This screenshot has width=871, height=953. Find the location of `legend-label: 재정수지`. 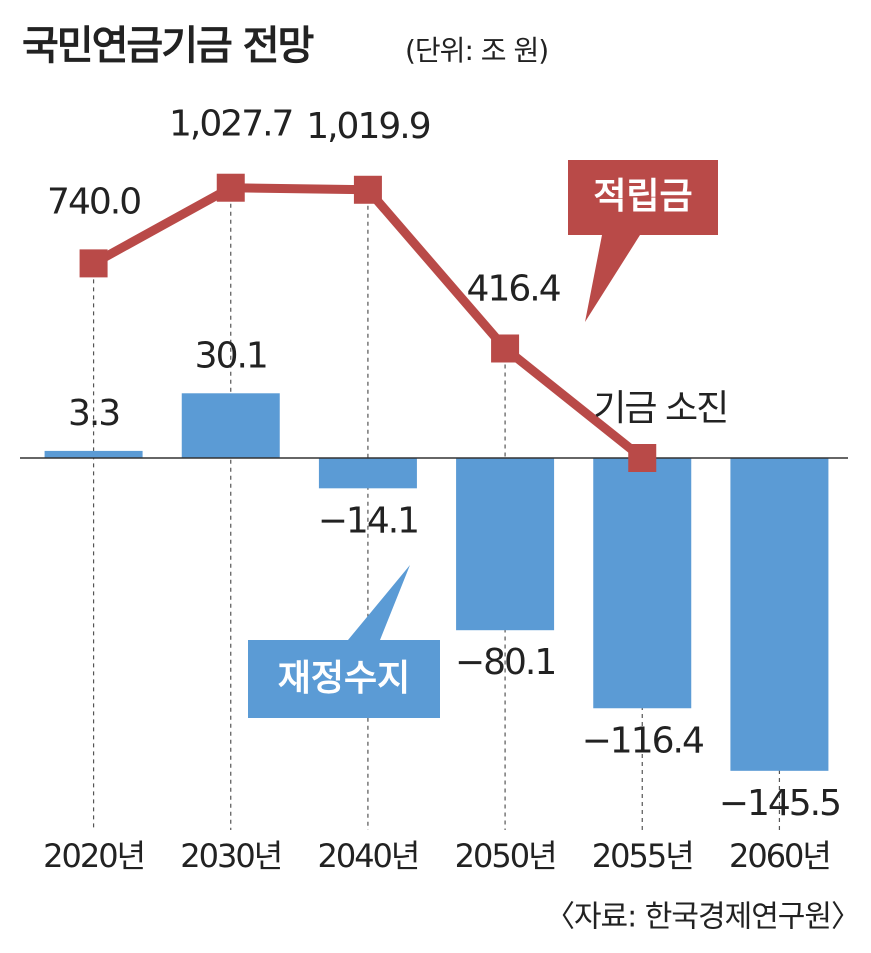

legend-label: 재정수지 is located at coordinates (344, 678).